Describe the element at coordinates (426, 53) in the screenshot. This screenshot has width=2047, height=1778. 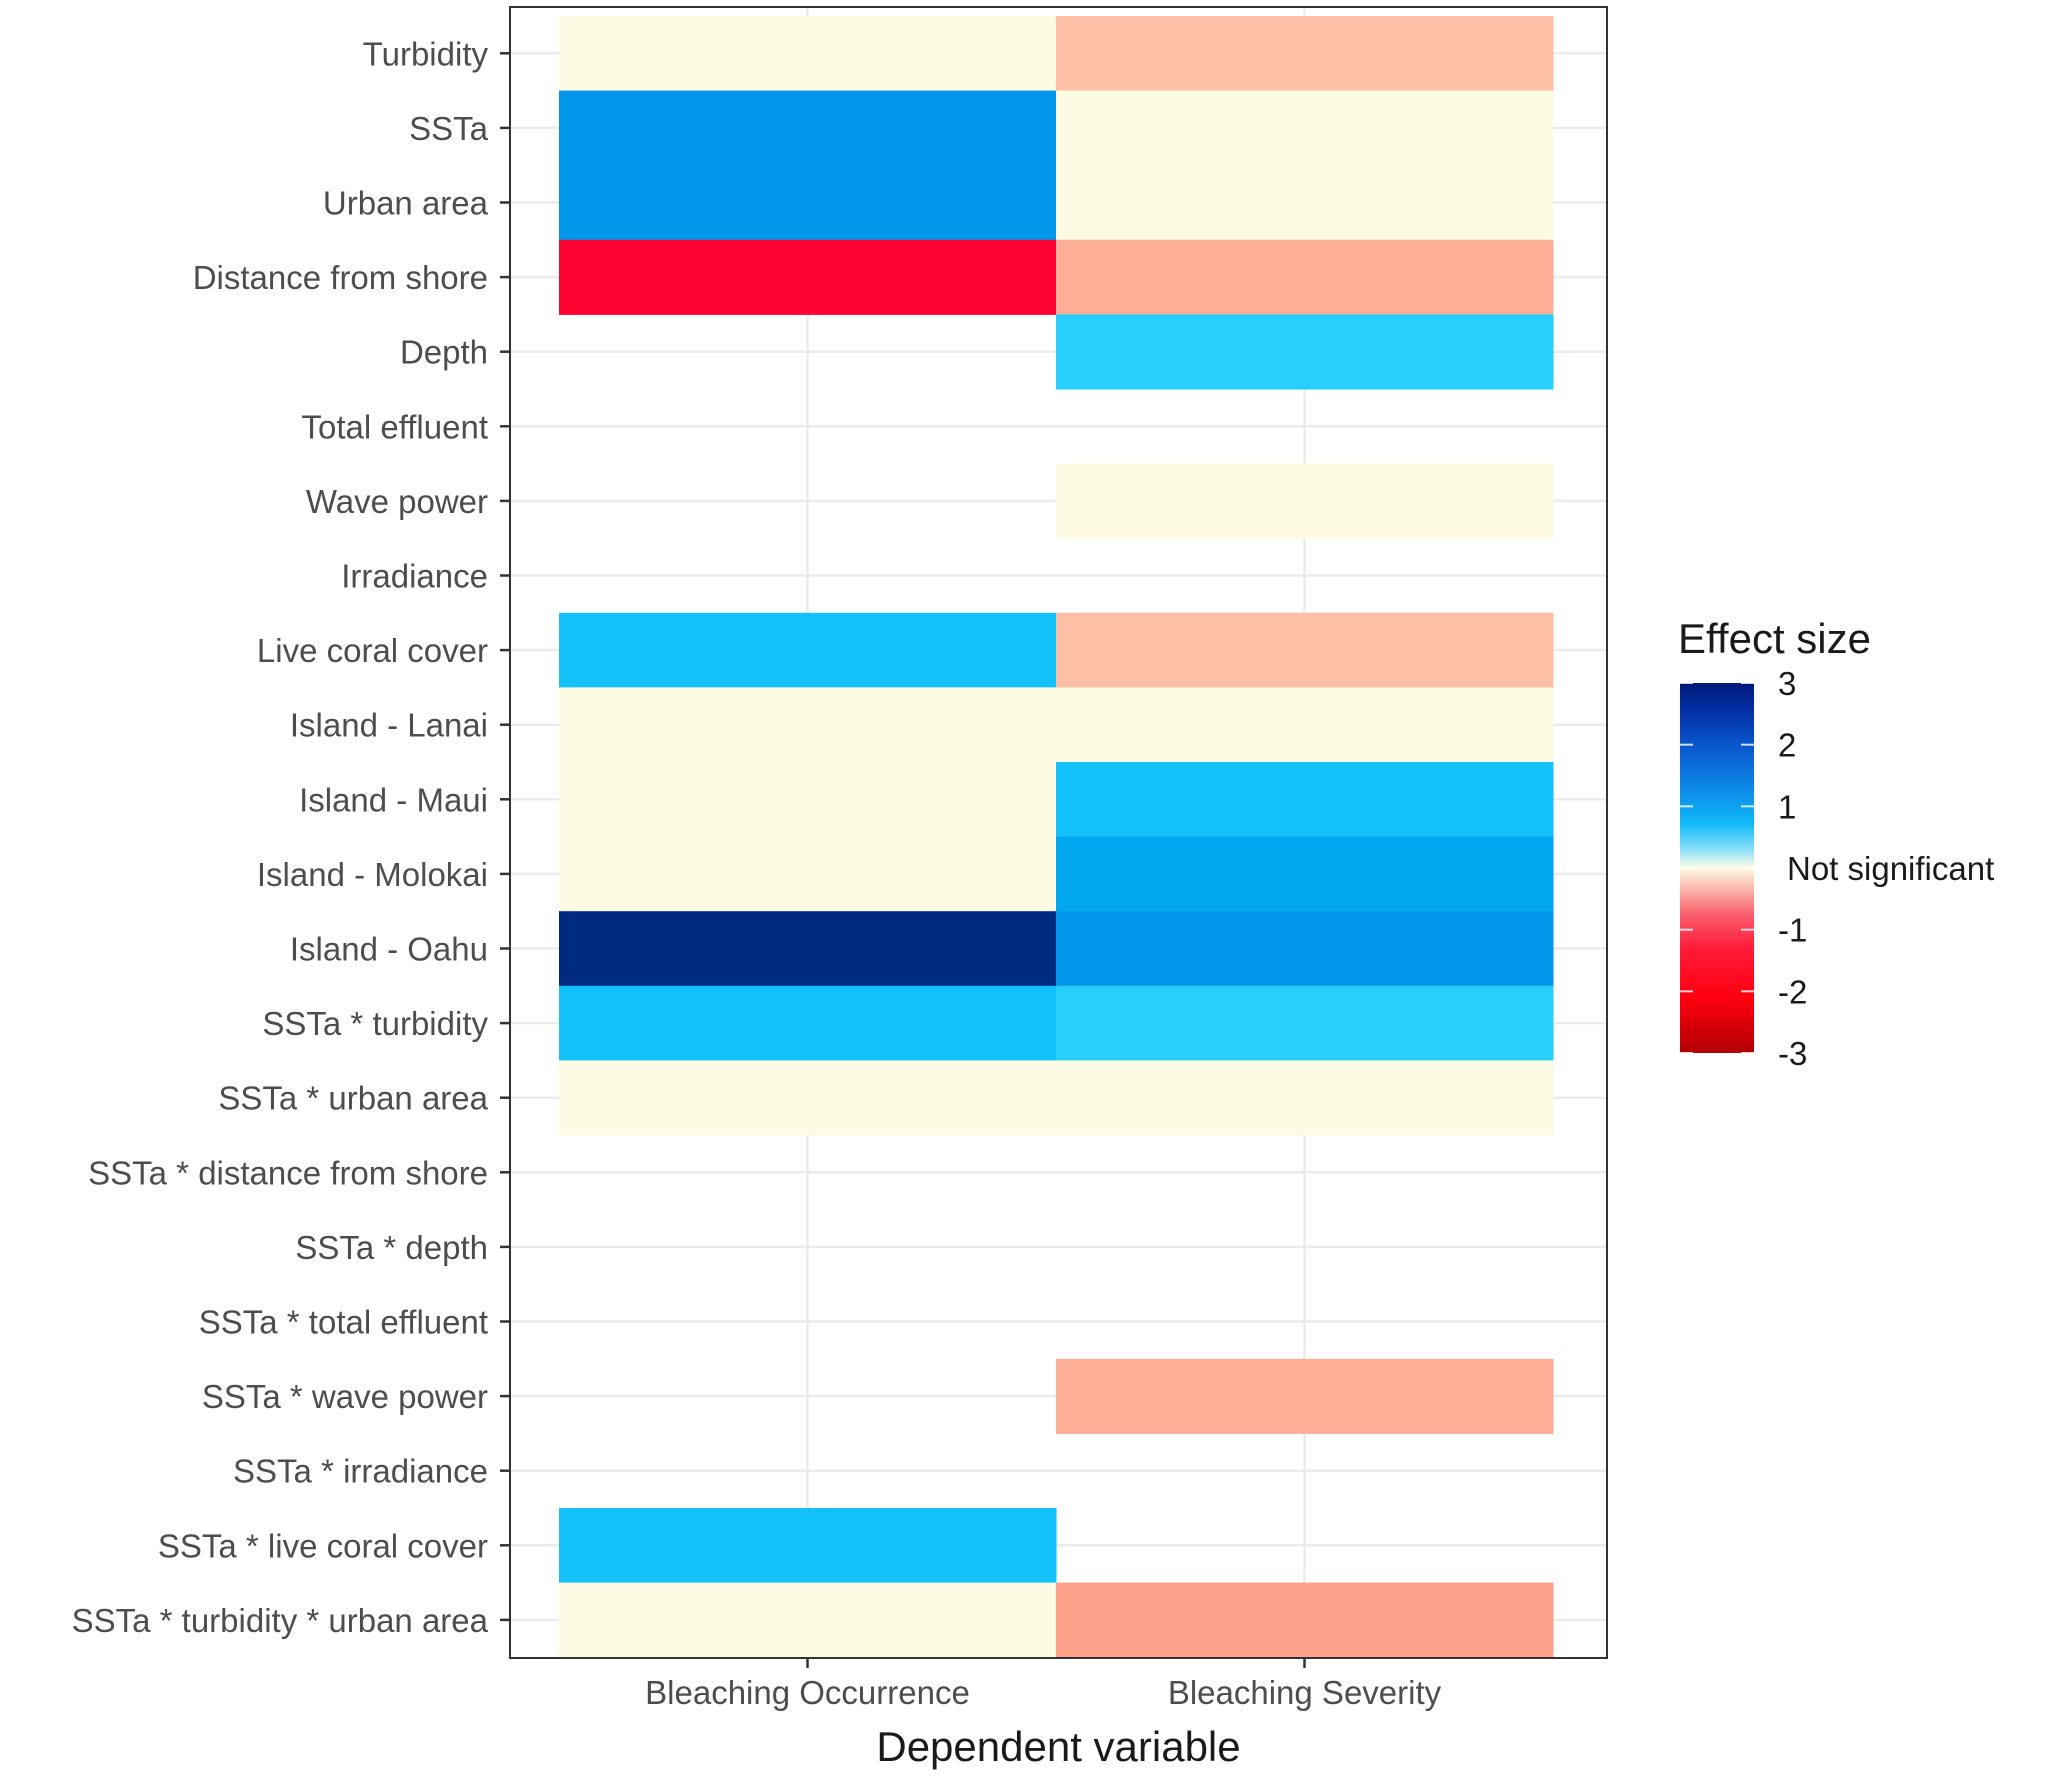
I see `y-tick-label: Turbidity` at that location.